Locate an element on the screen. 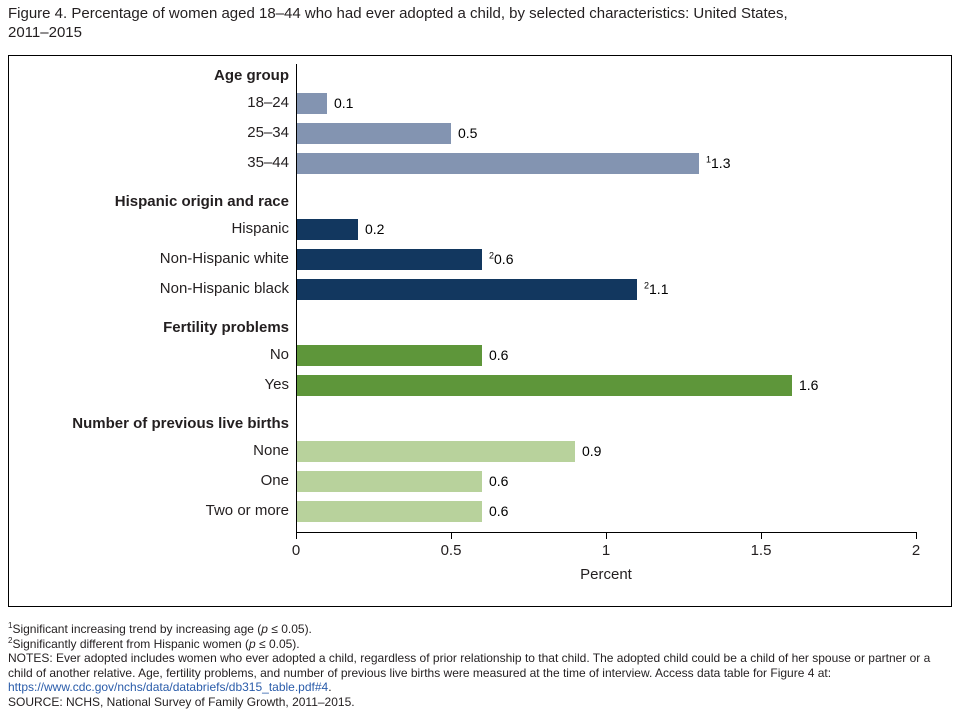 This screenshot has height=720, width=960. value-label: 0.9 is located at coordinates (592, 450).